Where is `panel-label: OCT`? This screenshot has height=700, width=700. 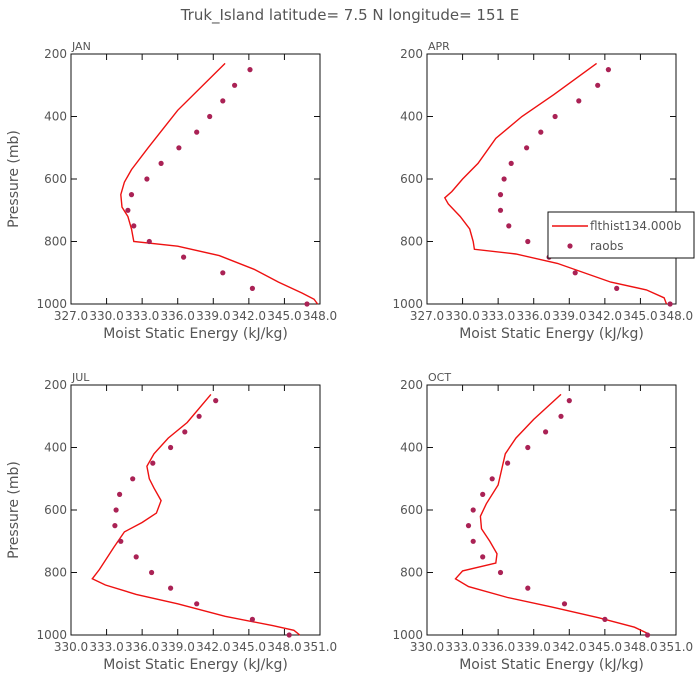 panel-label: OCT is located at coordinates (439, 377).